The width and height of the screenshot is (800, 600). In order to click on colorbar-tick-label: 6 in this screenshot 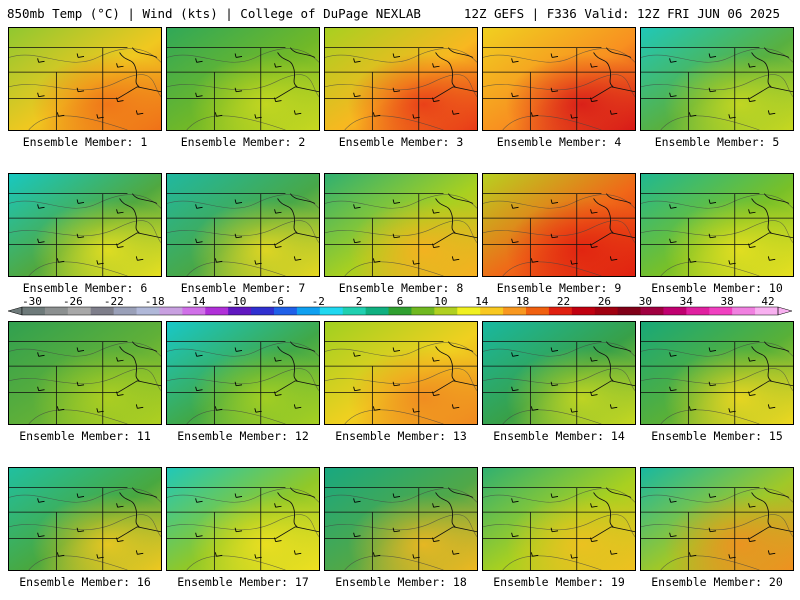, I will do `click(400, 302)`.